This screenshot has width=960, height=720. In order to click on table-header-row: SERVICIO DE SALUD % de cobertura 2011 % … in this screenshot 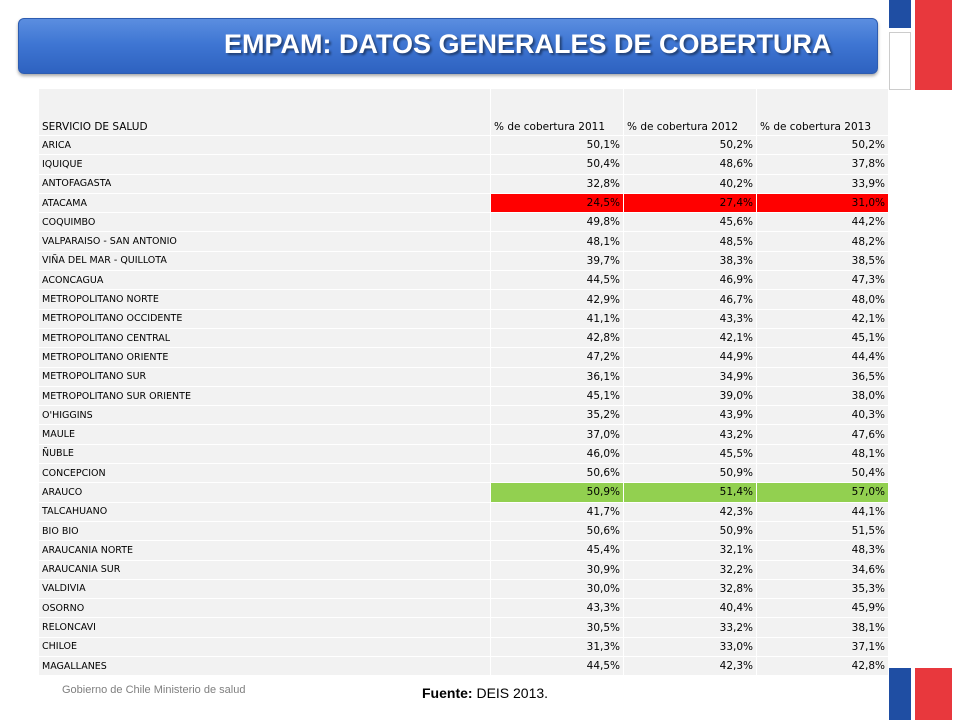, I will do `click(463, 112)`.